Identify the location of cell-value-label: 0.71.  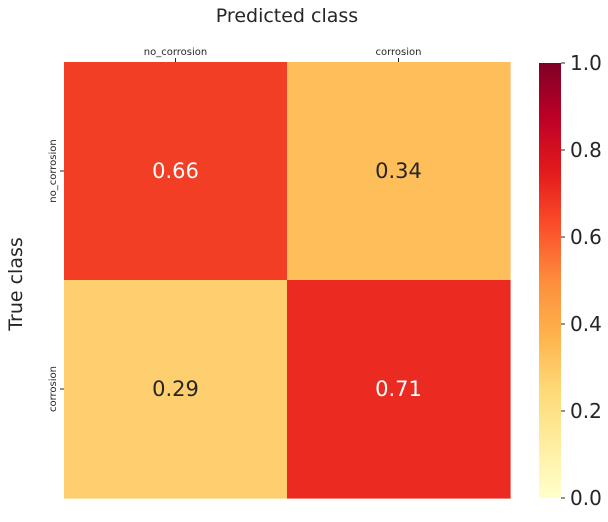
(398, 389).